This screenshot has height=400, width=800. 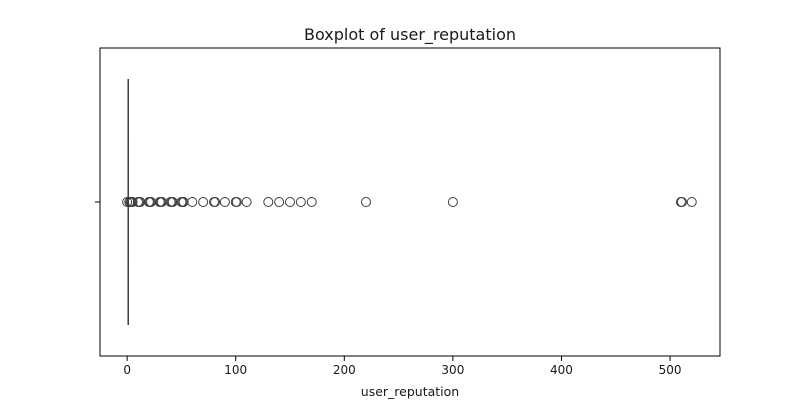 What do you see at coordinates (402, 366) in the screenshot?
I see `x-axis-ticks: 0 100 200 300 400 500` at bounding box center [402, 366].